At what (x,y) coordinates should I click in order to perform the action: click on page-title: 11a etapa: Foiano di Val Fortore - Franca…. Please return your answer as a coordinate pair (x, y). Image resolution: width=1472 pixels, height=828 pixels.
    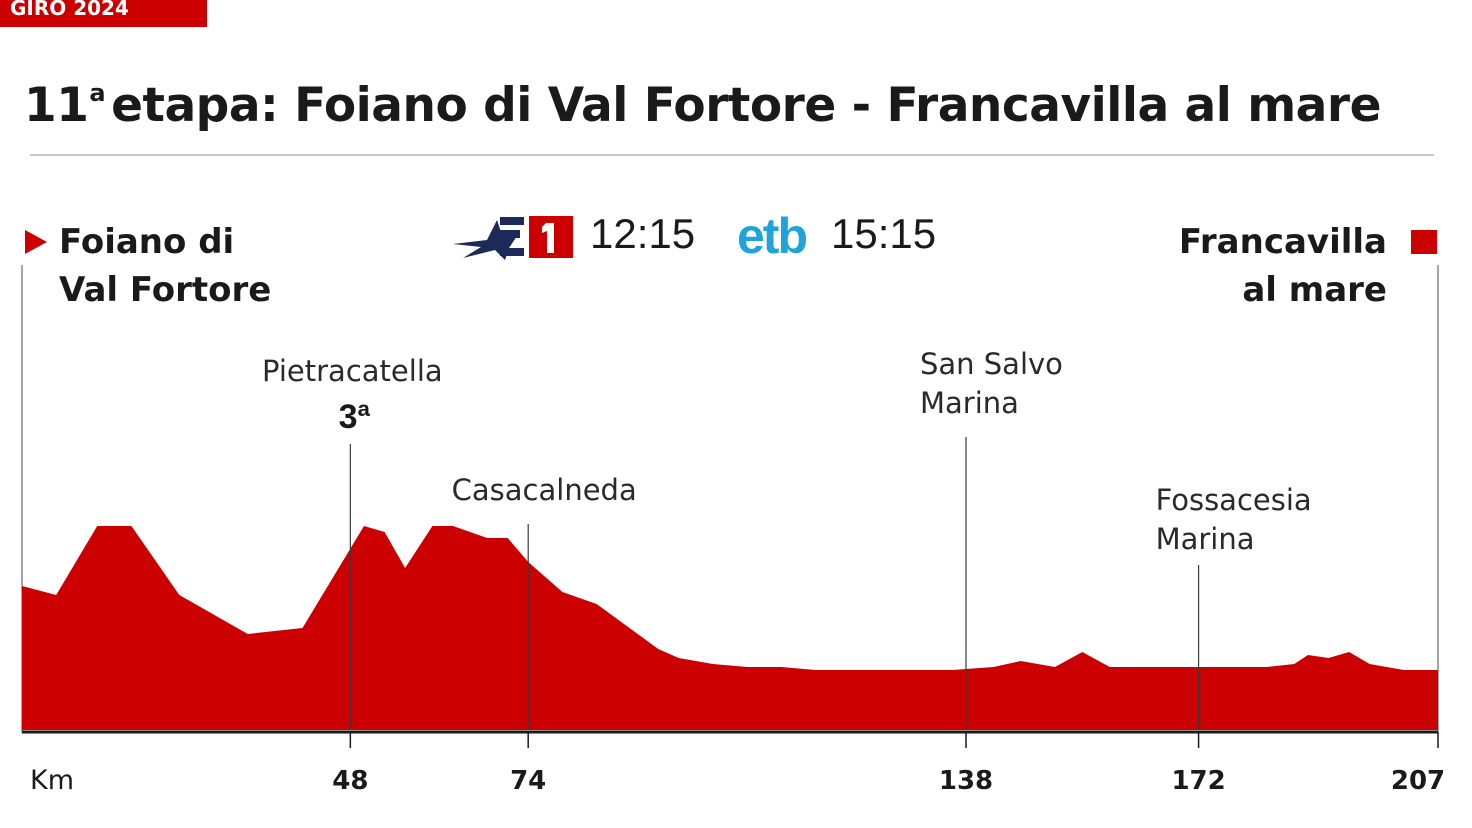
    Looking at the image, I should click on (702, 105).